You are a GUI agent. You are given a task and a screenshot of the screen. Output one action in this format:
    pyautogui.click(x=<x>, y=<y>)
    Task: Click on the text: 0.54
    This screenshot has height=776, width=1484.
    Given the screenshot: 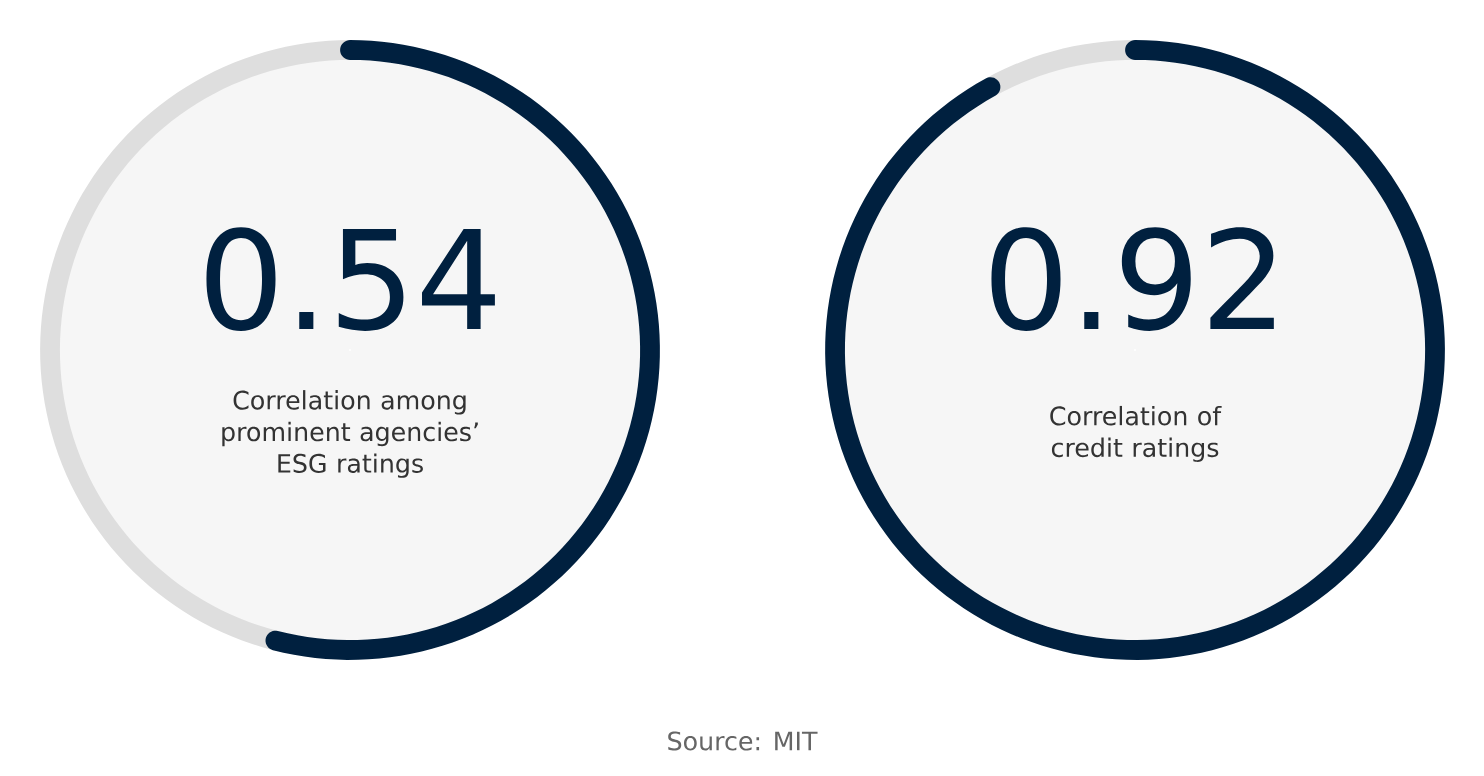 What is the action you would take?
    pyautogui.click(x=350, y=279)
    